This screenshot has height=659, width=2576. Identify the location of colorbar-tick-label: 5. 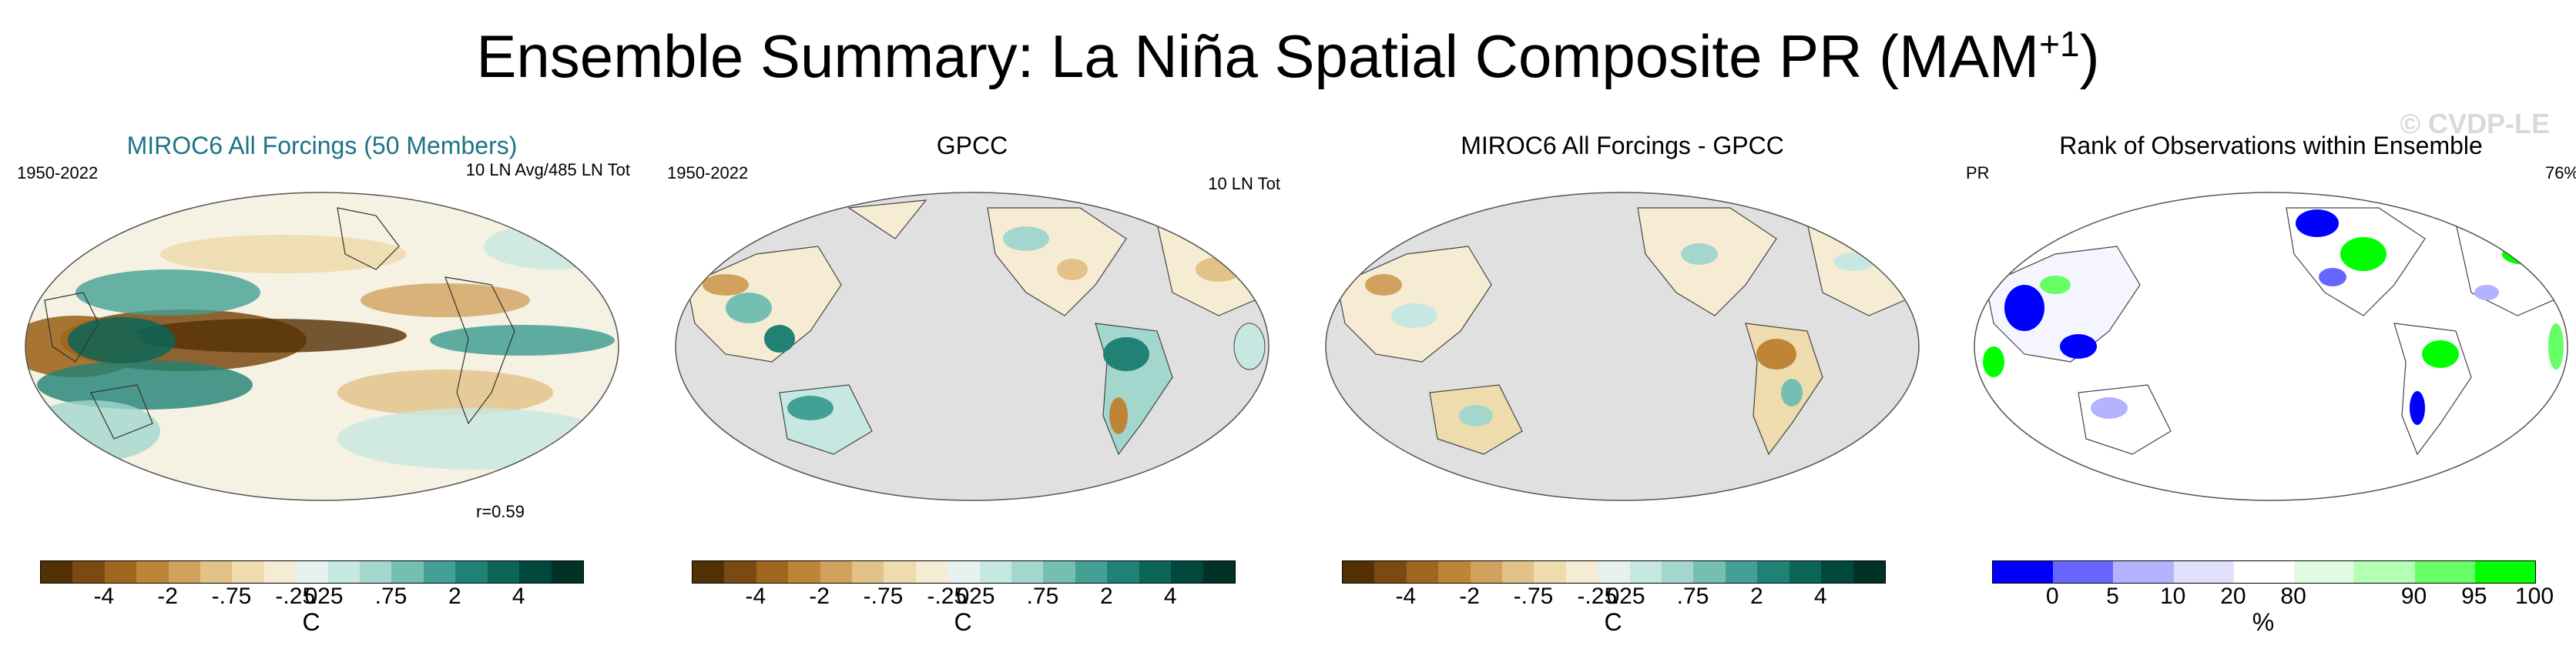
(2112, 596).